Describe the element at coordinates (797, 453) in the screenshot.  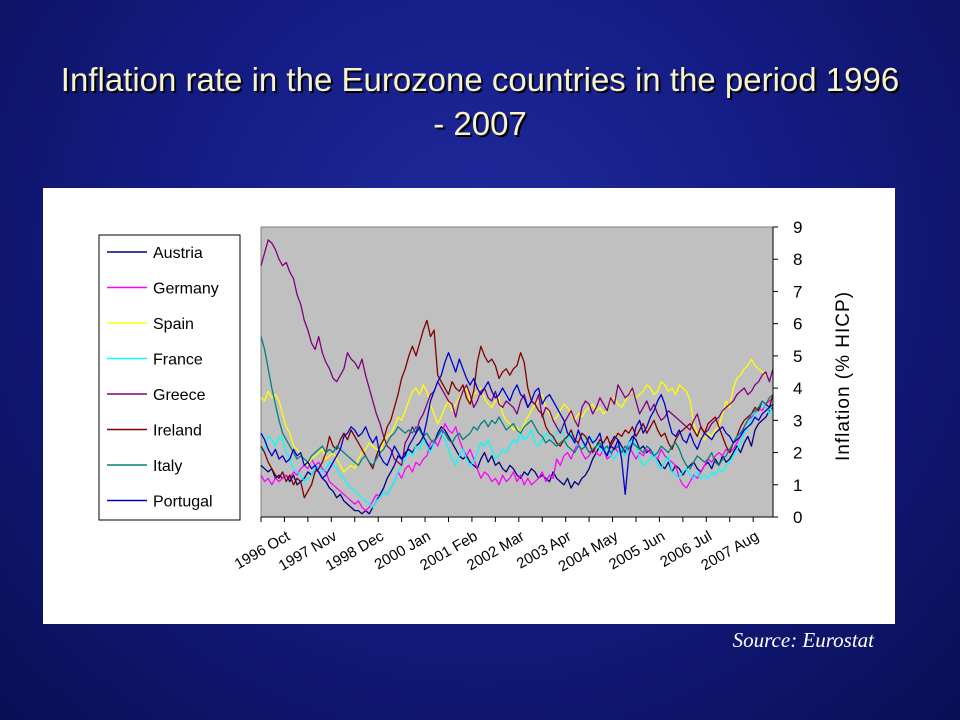
I see `y-tick-label: 2` at that location.